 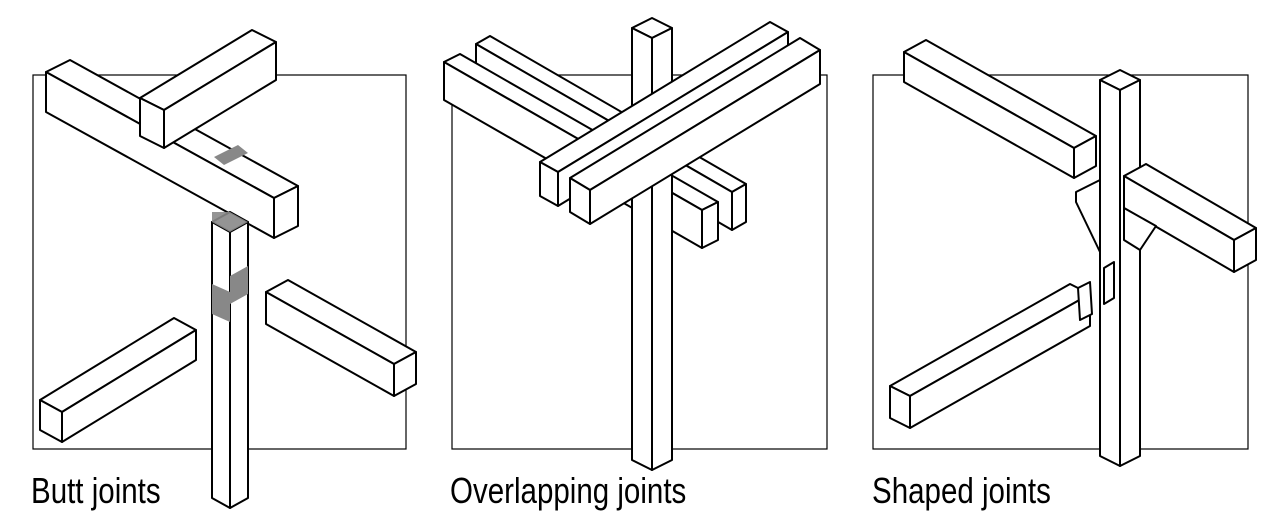 What do you see at coordinates (568, 490) in the screenshot?
I see `caption-overlapping-joints: Overlapping joints` at bounding box center [568, 490].